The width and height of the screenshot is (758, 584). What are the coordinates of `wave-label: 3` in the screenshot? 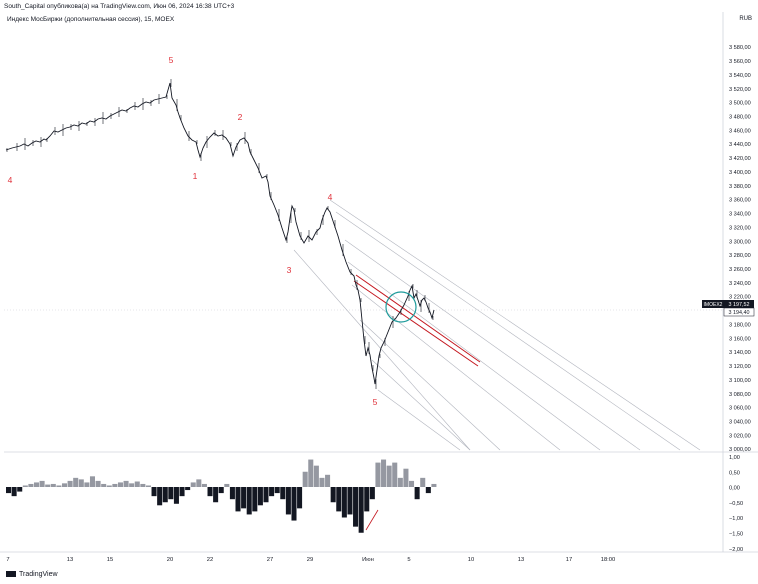 It's located at (289, 270).